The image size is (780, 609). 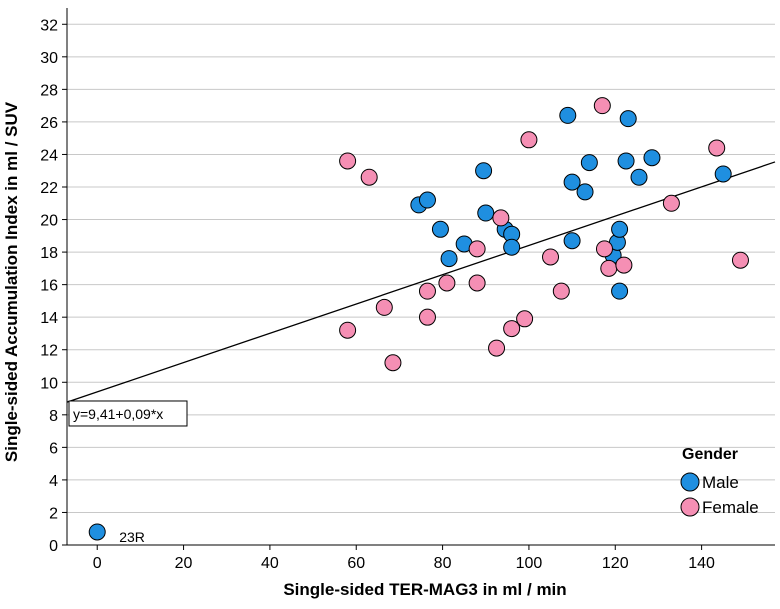 What do you see at coordinates (97, 563) in the screenshot?
I see `x-tick-label: 0` at bounding box center [97, 563].